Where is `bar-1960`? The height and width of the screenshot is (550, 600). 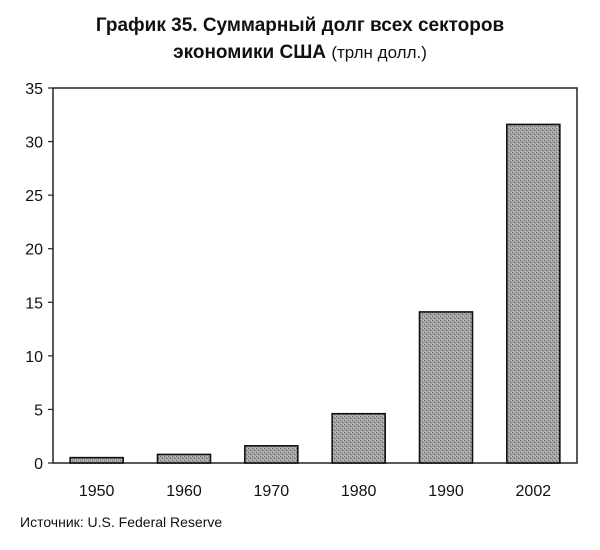
bar-1960 is located at coordinates (184, 458).